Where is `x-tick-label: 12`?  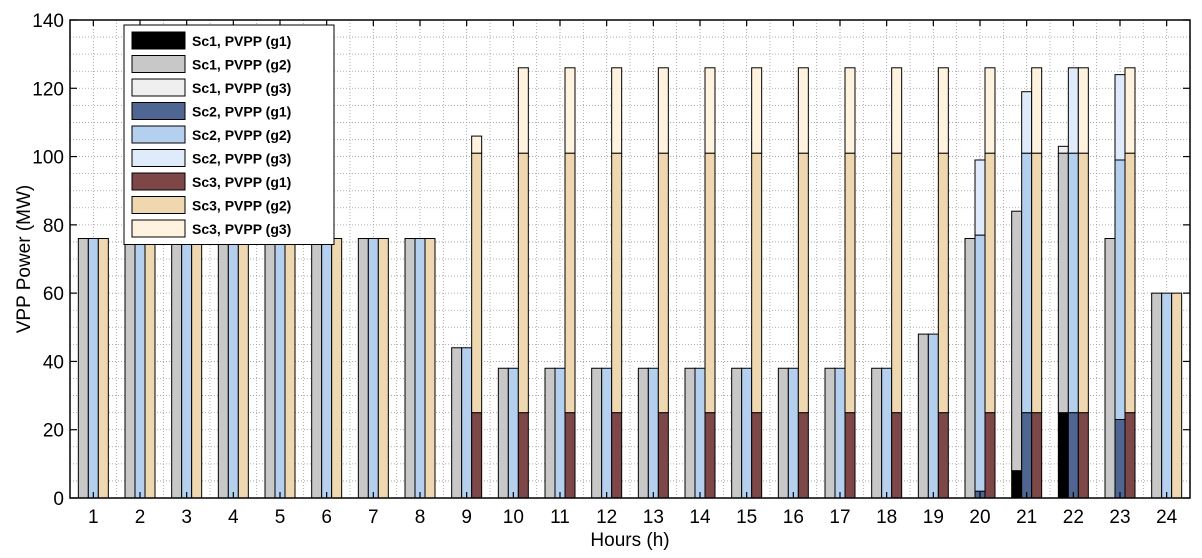
x-tick-label: 12 is located at coordinates (606, 517).